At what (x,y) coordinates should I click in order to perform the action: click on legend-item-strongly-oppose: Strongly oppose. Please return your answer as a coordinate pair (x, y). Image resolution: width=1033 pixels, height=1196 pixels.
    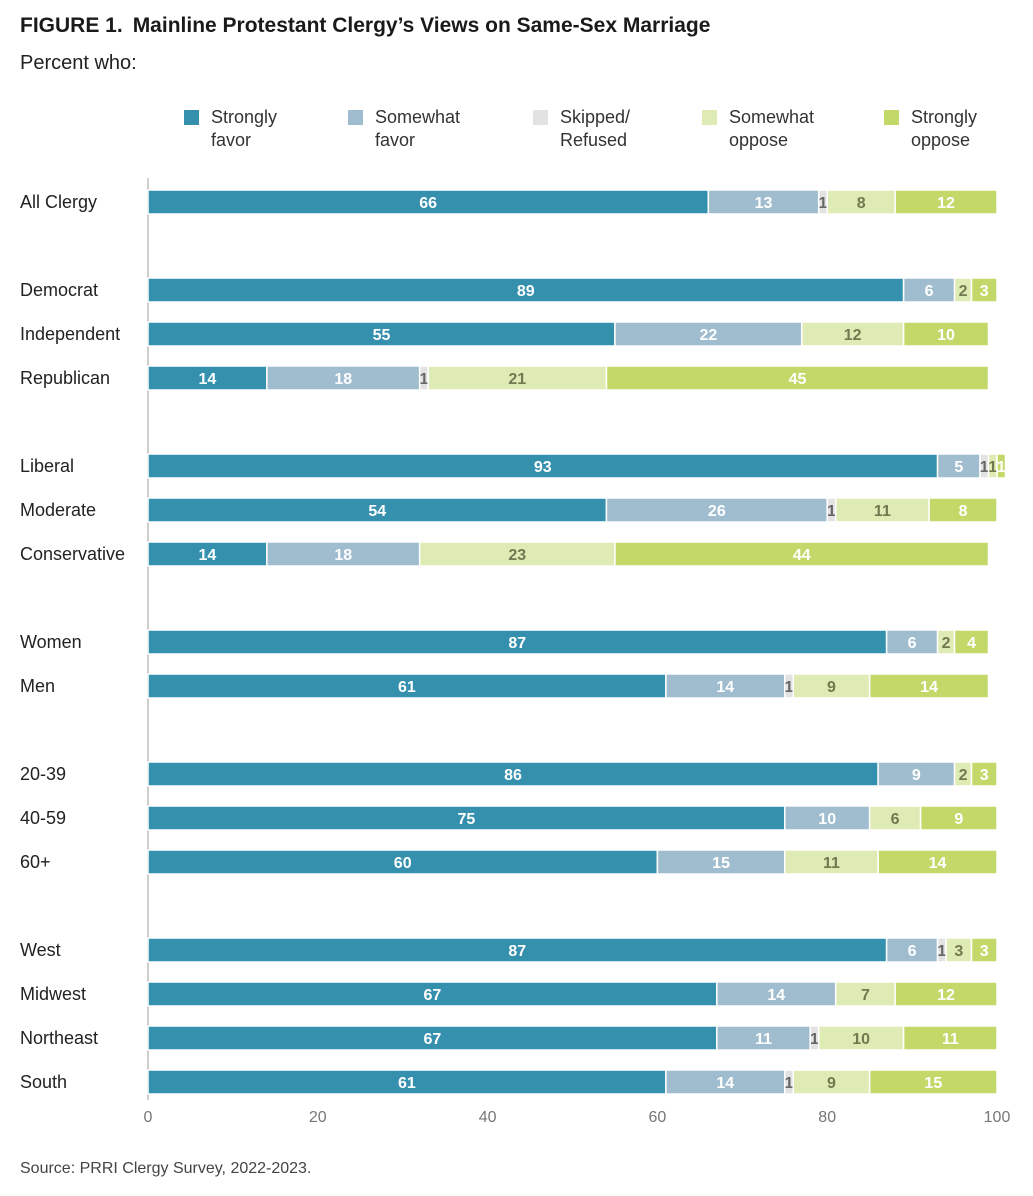
    Looking at the image, I should click on (937, 129).